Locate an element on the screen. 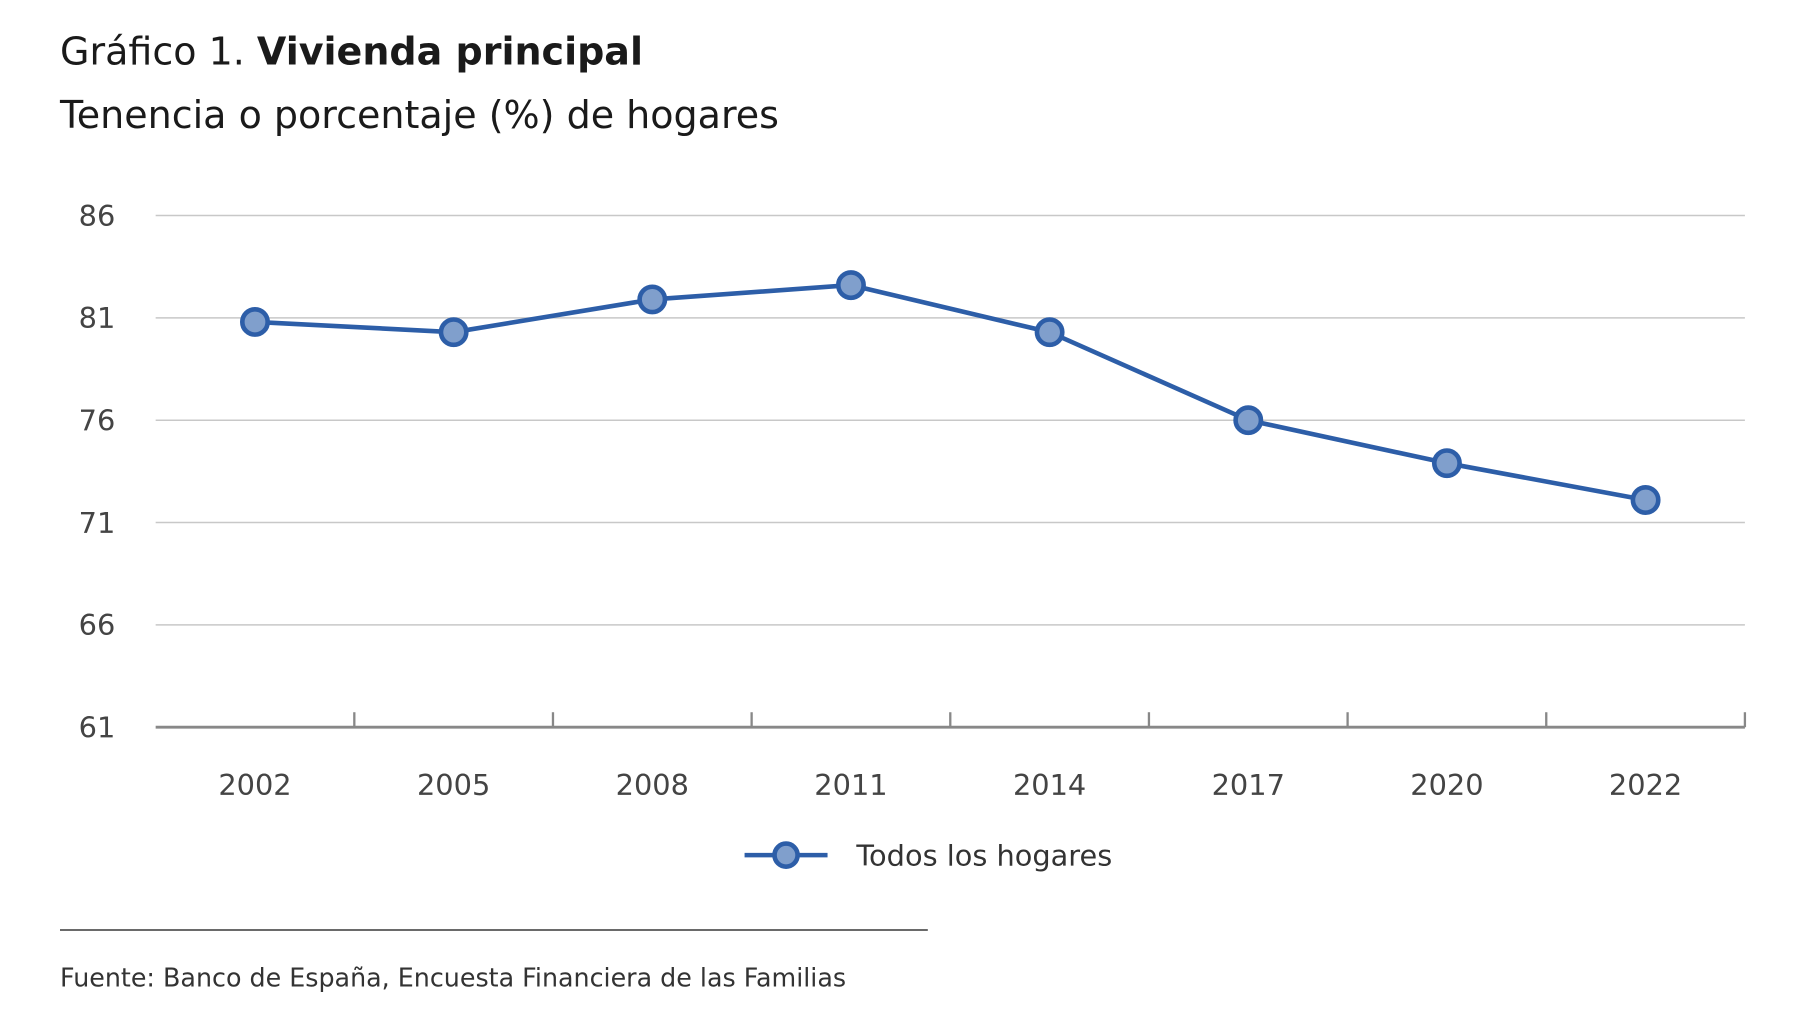  chart-subtitle: Tenencia o porcentaje (%) de hogares is located at coordinates (419, 115).